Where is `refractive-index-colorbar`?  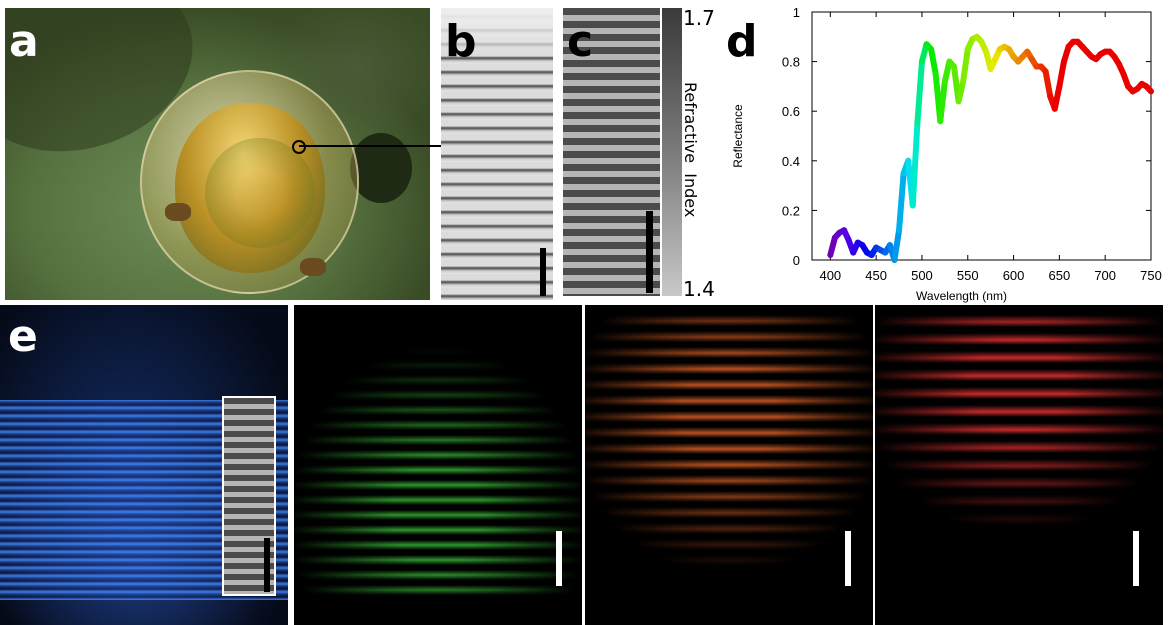
refractive-index-colorbar is located at coordinates (672, 152).